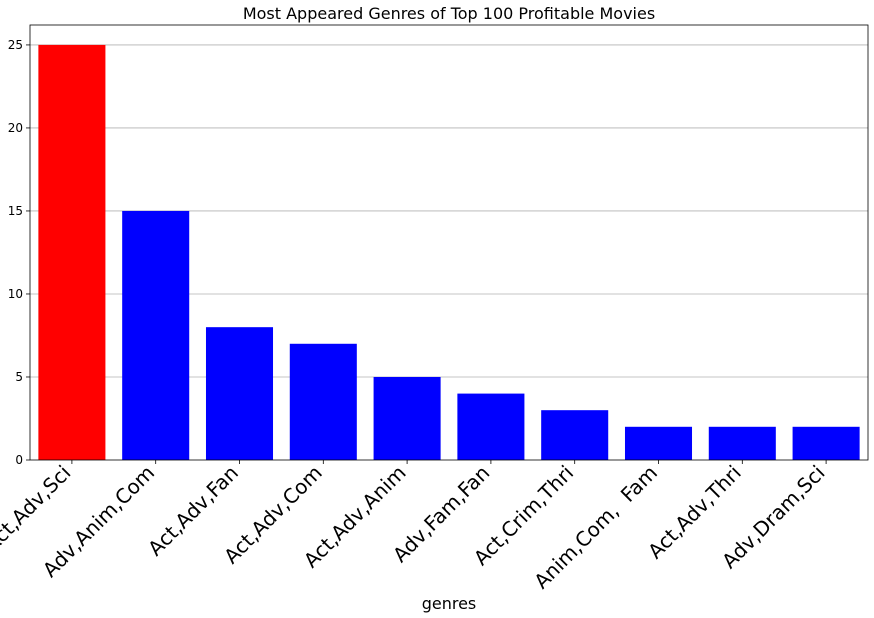 This screenshot has width=874, height=618. What do you see at coordinates (19, 377) in the screenshot?
I see `y-tick-label: 5` at bounding box center [19, 377].